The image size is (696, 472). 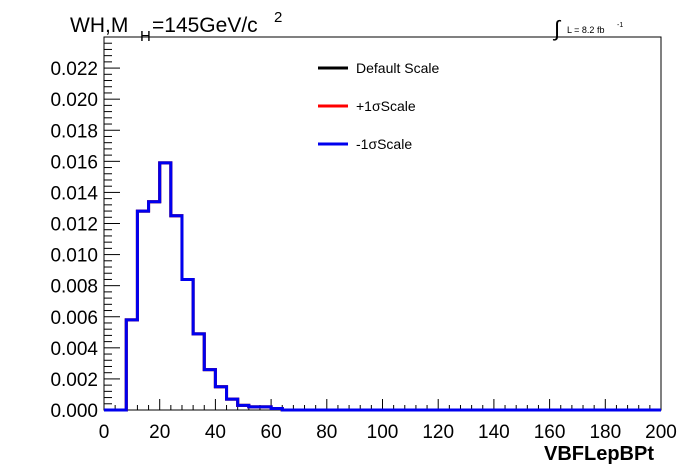 I want to click on x-tick-label: 80, so click(x=326, y=432).